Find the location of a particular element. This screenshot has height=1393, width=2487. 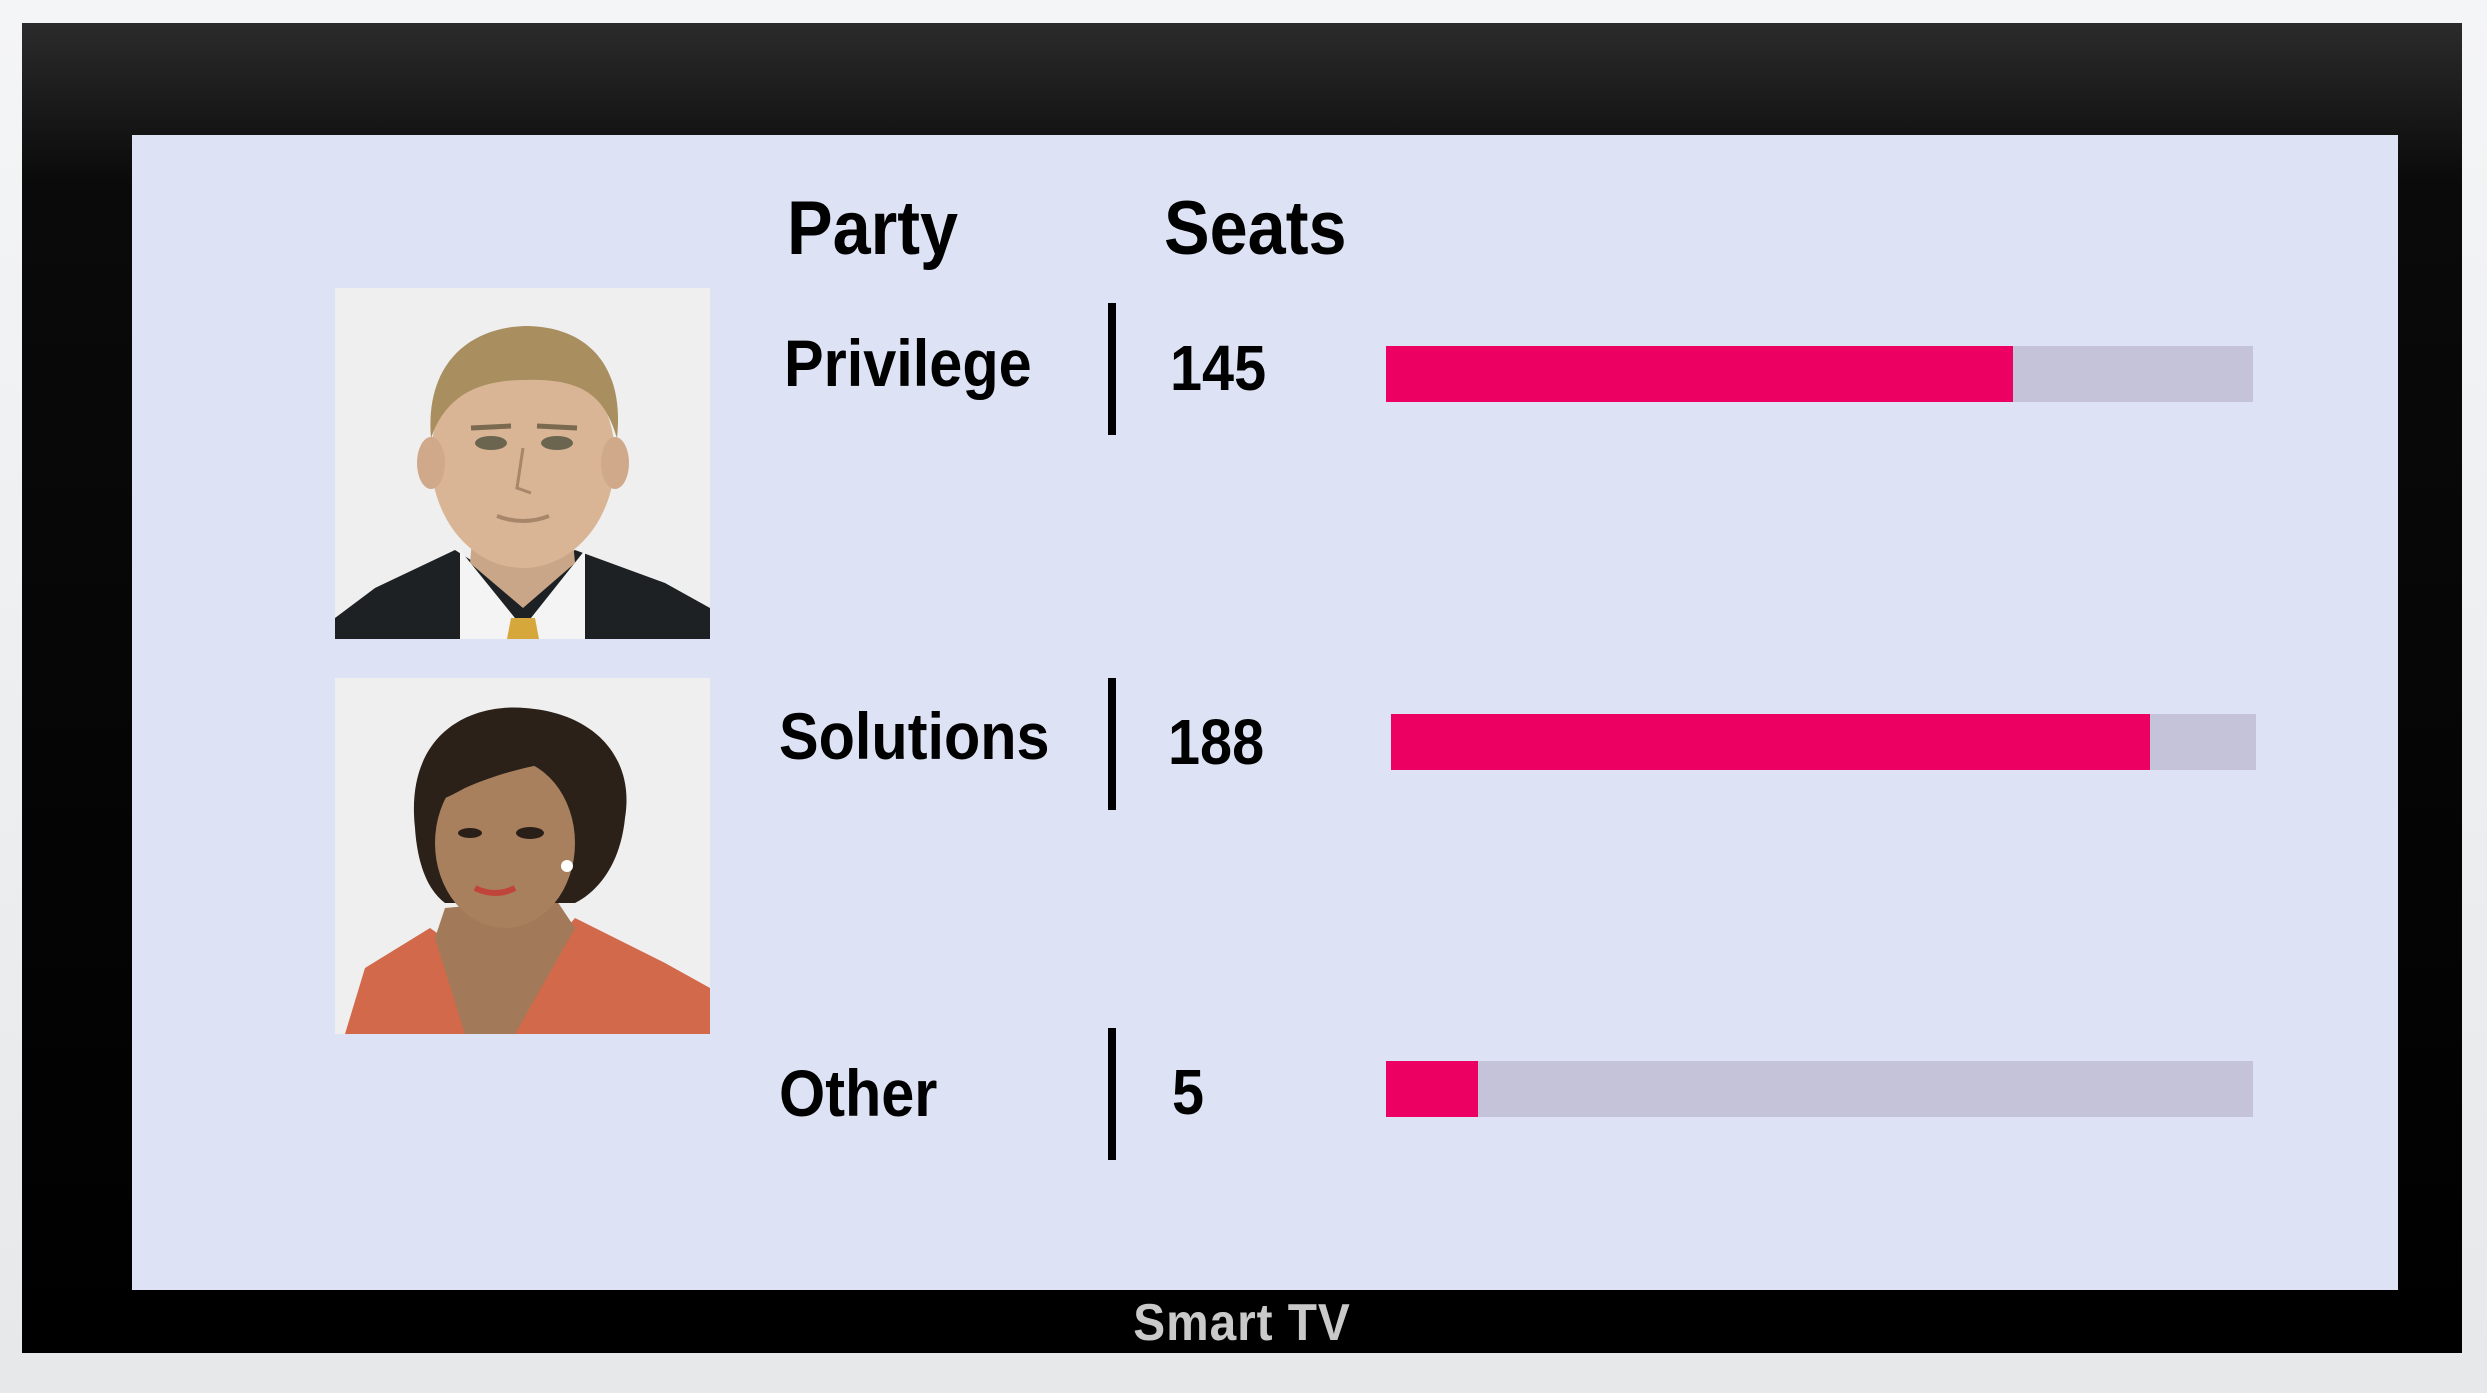

seat-bar-fill-other is located at coordinates (1432, 1089).